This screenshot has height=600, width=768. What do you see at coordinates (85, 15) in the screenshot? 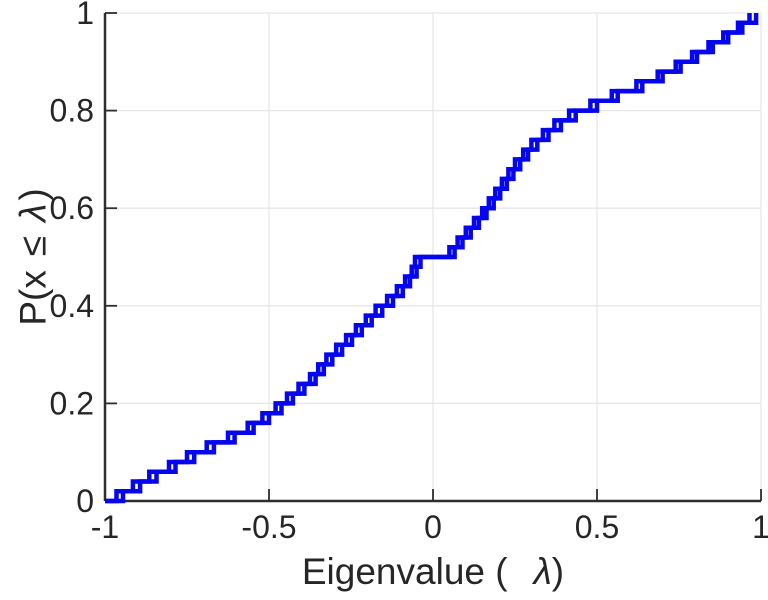
I see `y-tick-label: 1` at bounding box center [85, 15].